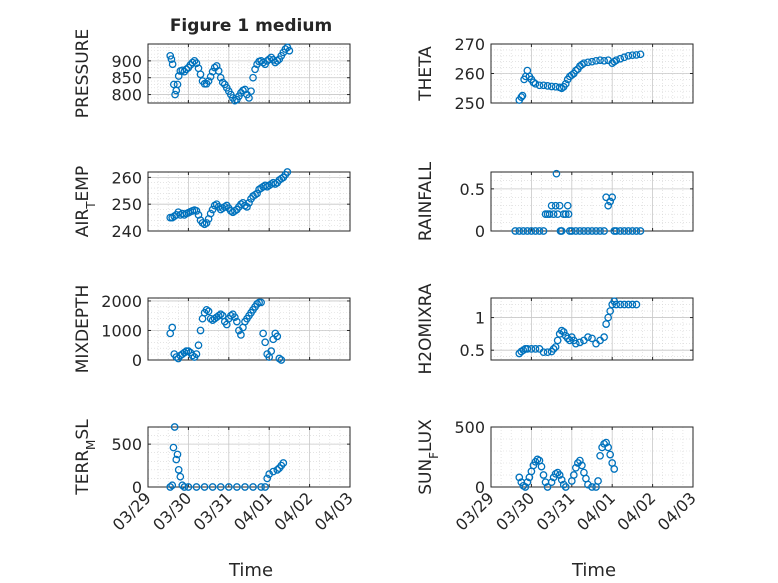 This screenshot has height=583, width=778. What do you see at coordinates (469, 44) in the screenshot?
I see `y-tick-label: 270` at bounding box center [469, 44].